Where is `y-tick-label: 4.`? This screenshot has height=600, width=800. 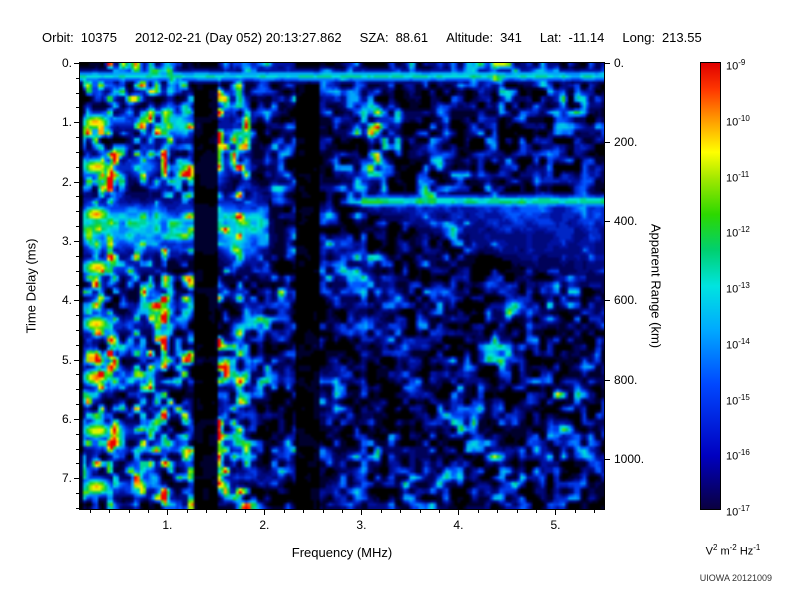
y-tick-label: 4. is located at coordinates (66, 300).